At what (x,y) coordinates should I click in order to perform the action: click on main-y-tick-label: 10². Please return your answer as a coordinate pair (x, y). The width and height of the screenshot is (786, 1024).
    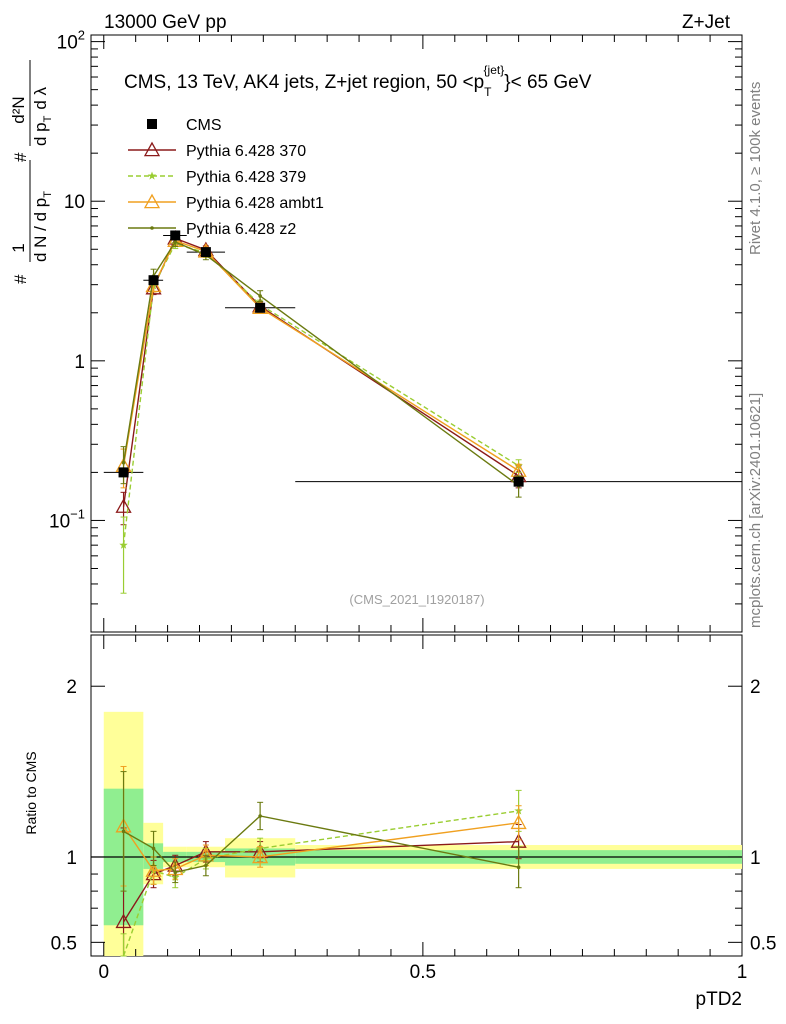
    Looking at the image, I should click on (71, 41).